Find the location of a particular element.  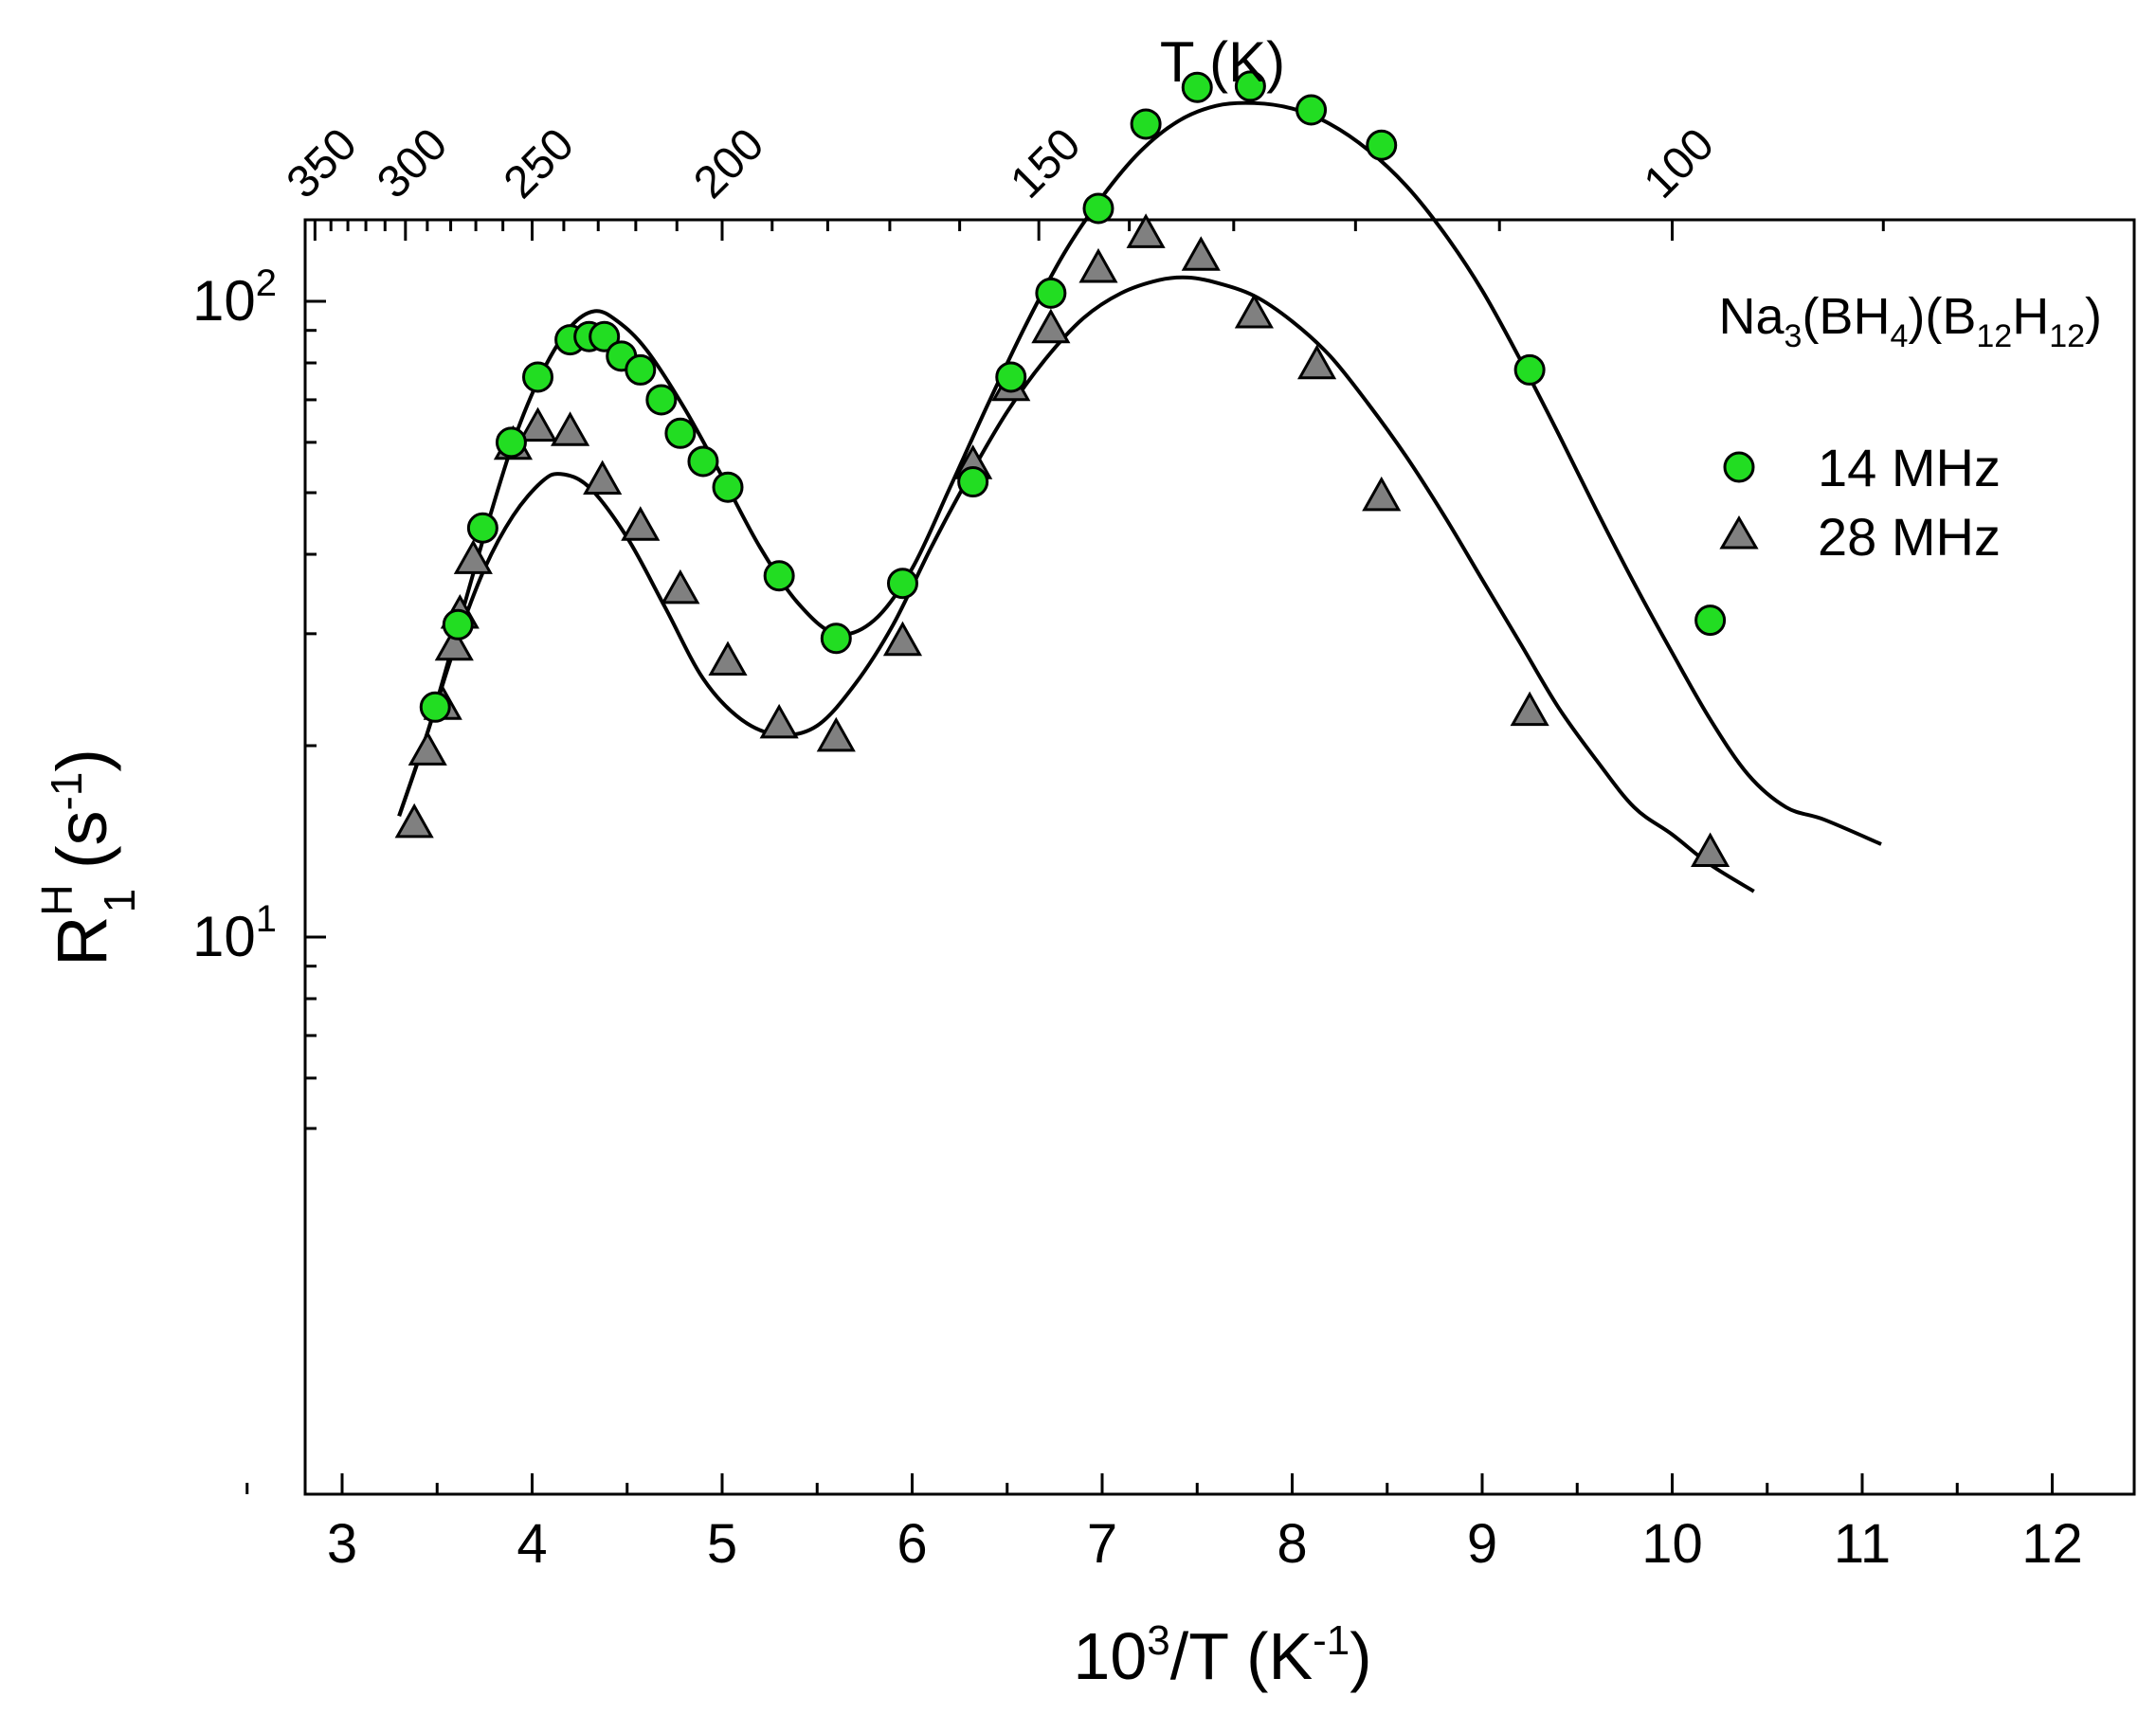

x-tick-label: 6 is located at coordinates (912, 1544).